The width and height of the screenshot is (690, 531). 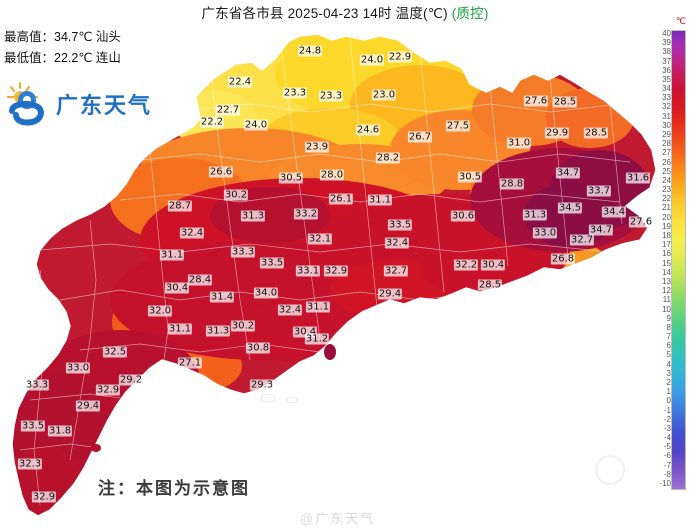 What do you see at coordinates (463, 216) in the screenshot?
I see `temperature-value-label: 30.6` at bounding box center [463, 216].